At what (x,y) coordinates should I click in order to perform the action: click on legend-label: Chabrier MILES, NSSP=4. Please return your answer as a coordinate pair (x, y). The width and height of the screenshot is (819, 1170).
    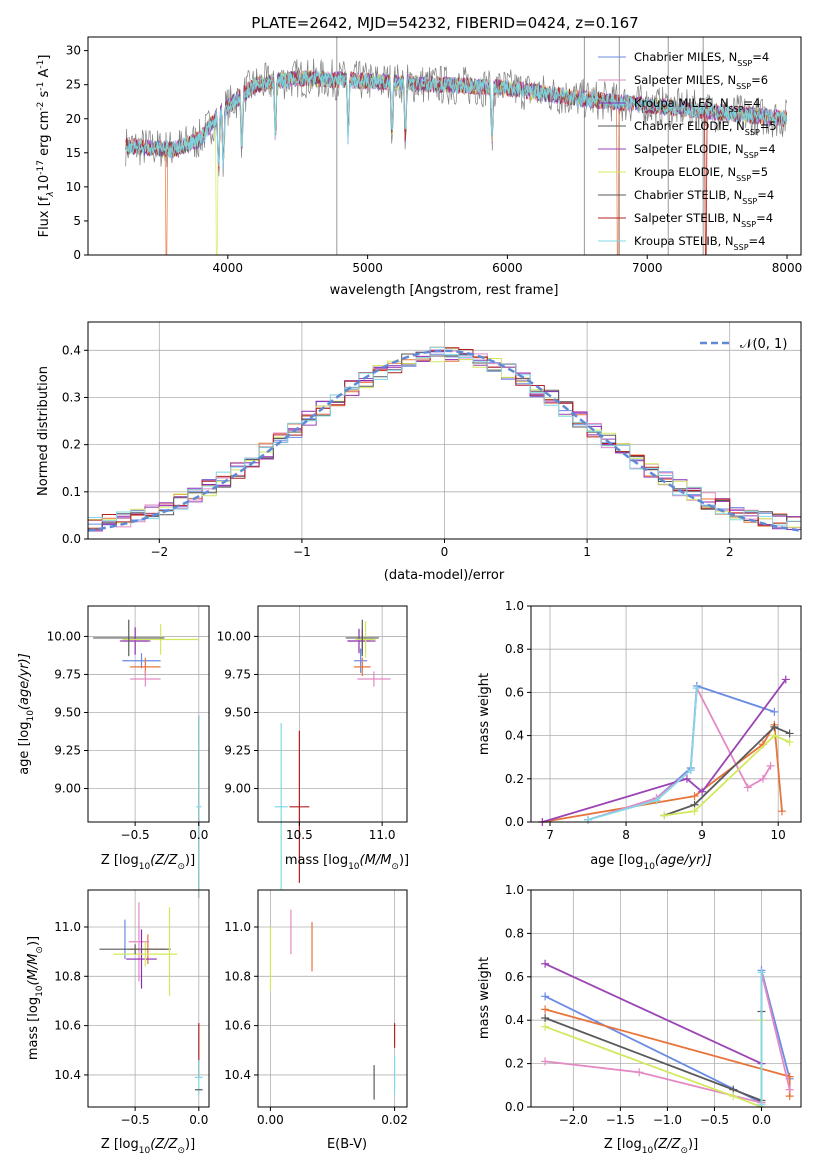
    Looking at the image, I should click on (701, 59).